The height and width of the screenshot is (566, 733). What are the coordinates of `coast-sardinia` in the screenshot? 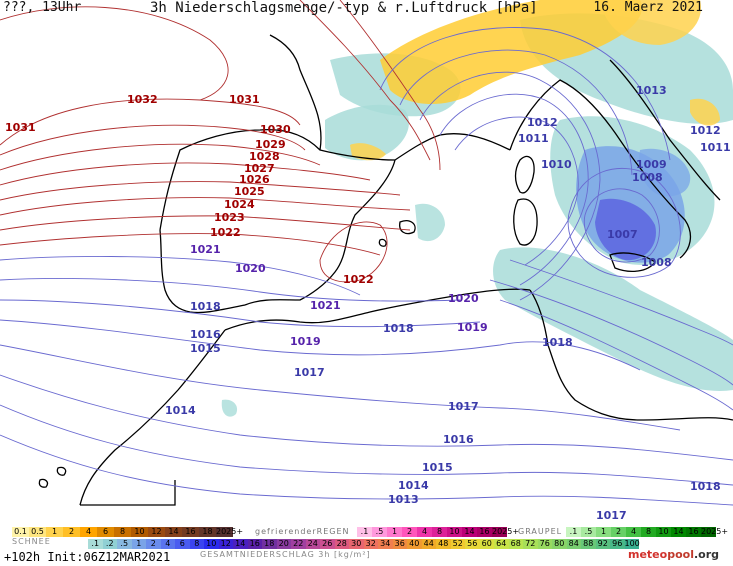 It's located at (525, 222).